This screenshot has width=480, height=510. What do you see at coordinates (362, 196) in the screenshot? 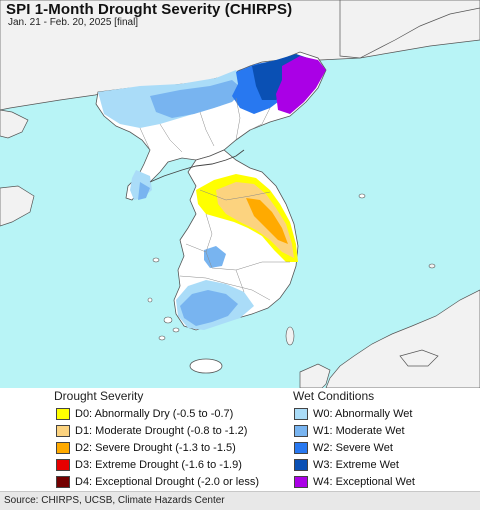
I see `ulleung-island` at bounding box center [362, 196].